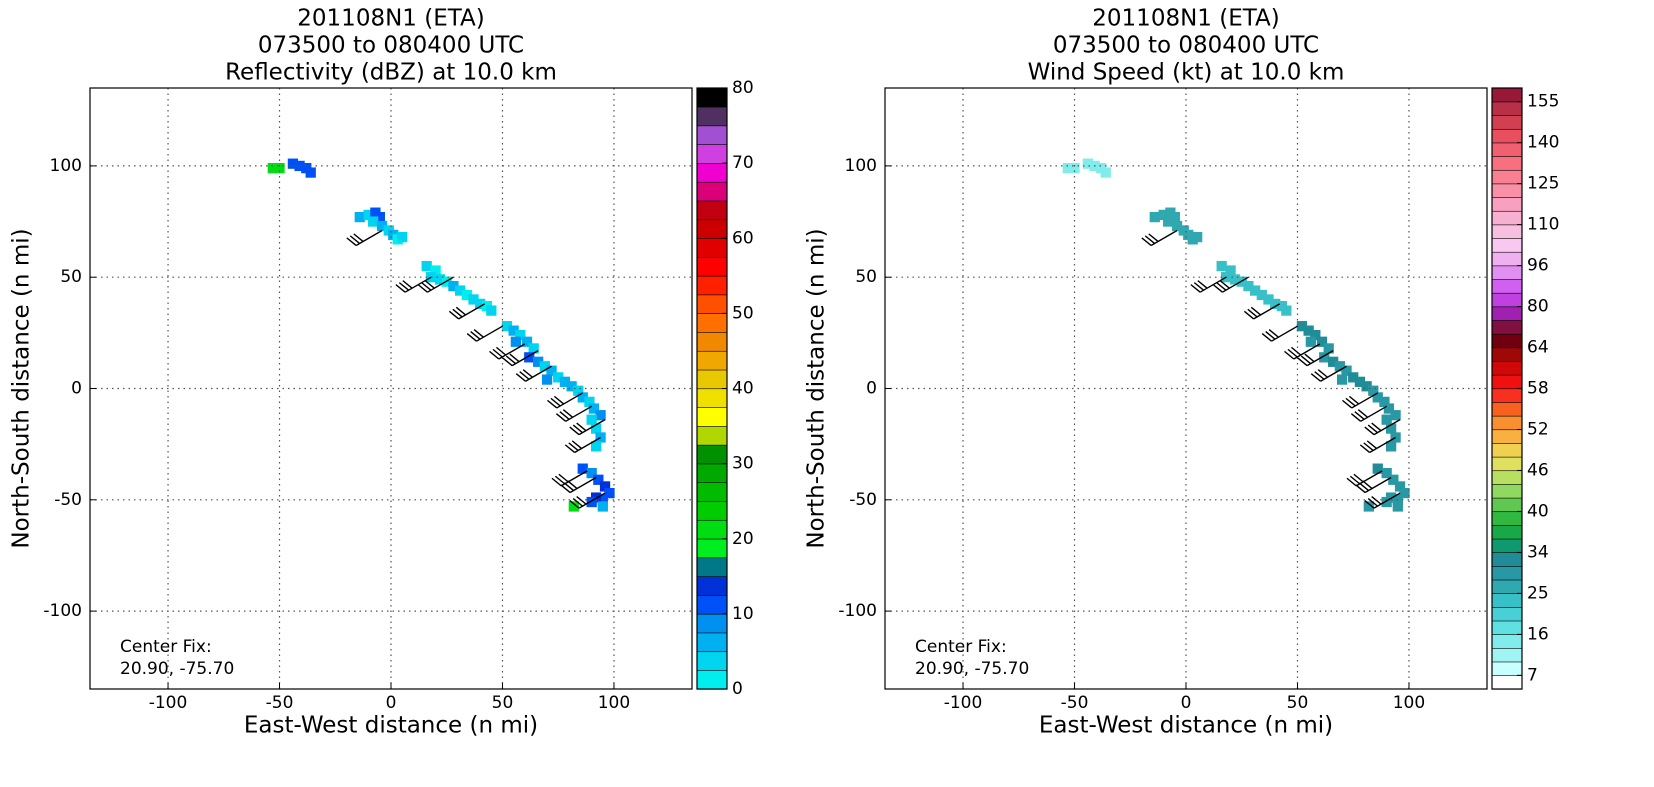  What do you see at coordinates (743, 389) in the screenshot?
I see `colorbar-tick-label: 40` at bounding box center [743, 389].